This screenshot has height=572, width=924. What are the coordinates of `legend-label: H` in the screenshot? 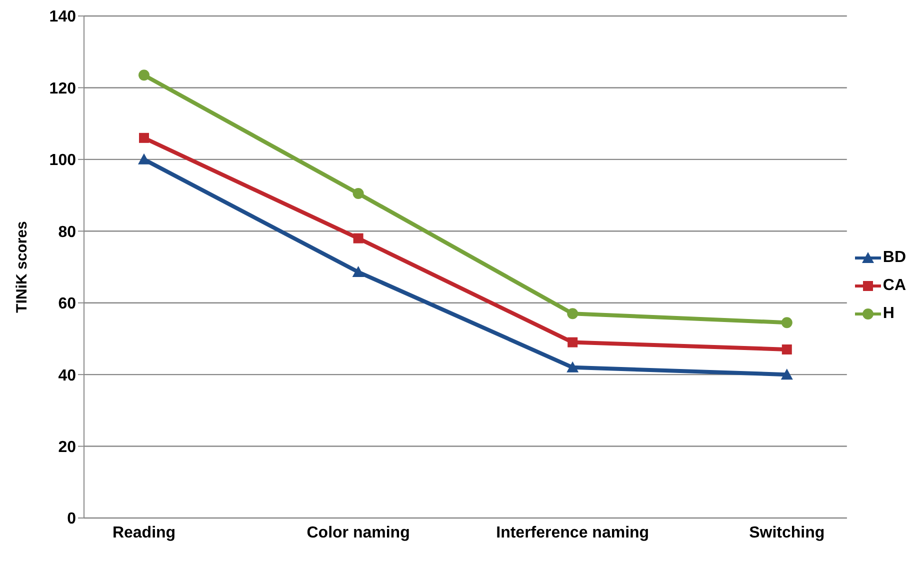 It's located at (888, 314).